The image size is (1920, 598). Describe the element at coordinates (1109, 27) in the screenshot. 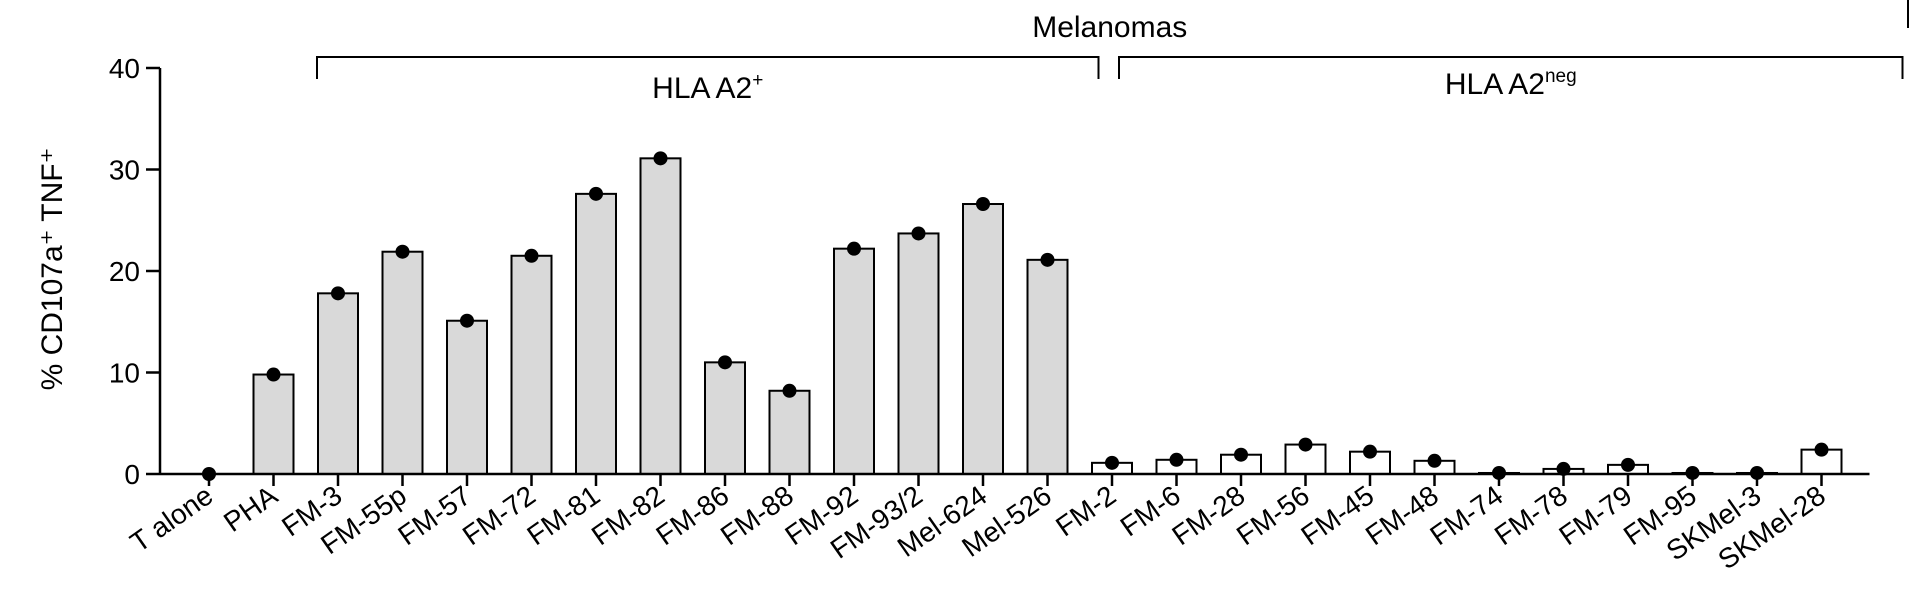

I see `group-label-melanomas: Melanomas` at that location.